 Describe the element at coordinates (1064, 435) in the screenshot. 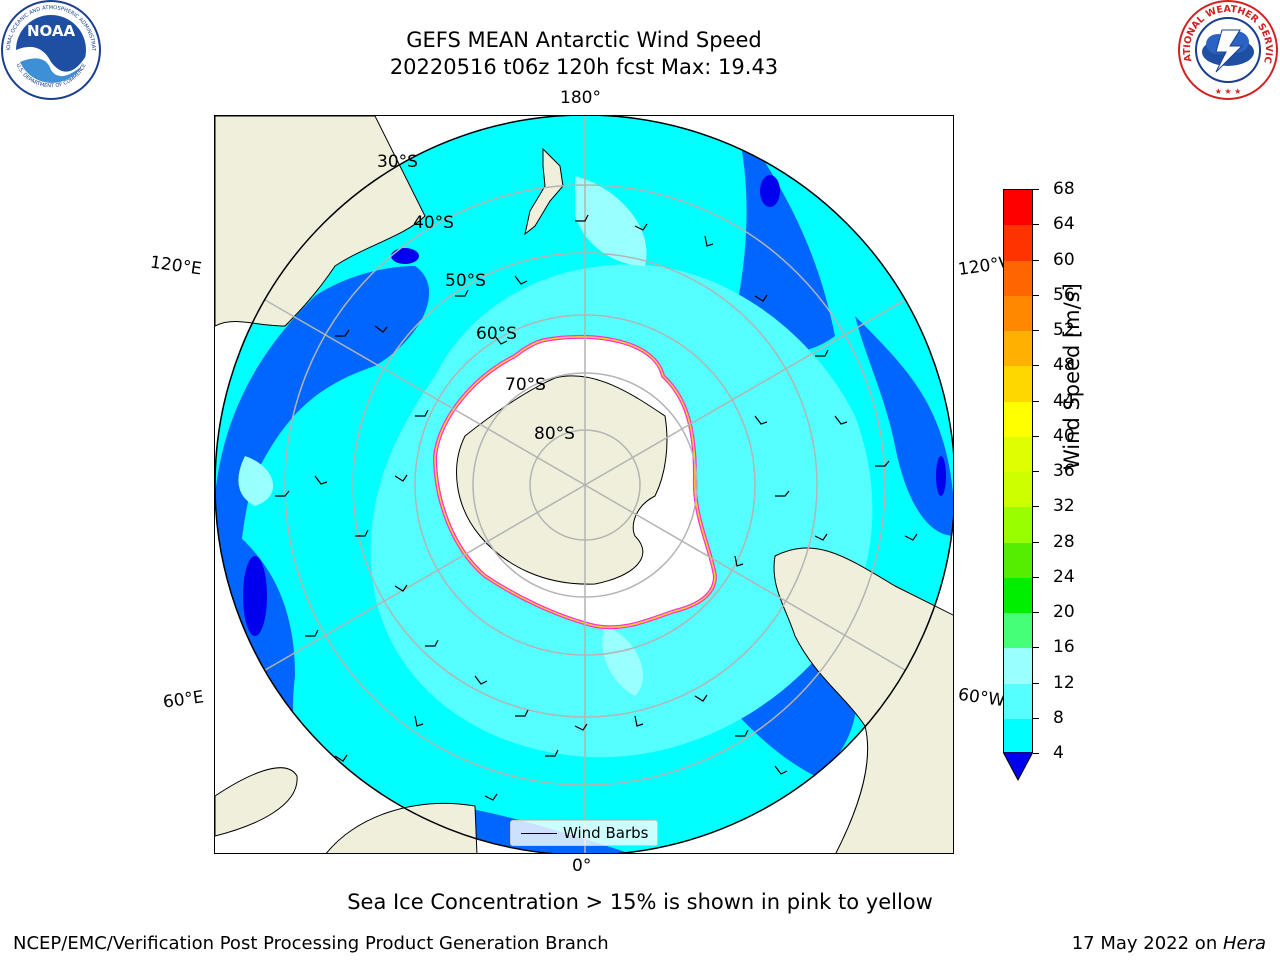

I see `colorbar-tick-label: 40` at that location.